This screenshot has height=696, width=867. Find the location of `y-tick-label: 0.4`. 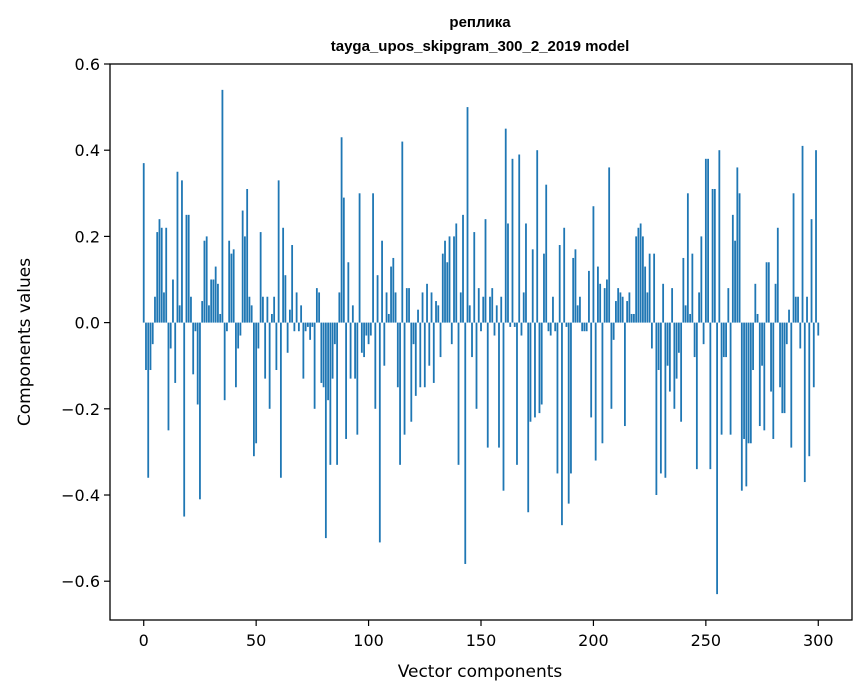

y-tick-label: 0.4 is located at coordinates (87, 150).